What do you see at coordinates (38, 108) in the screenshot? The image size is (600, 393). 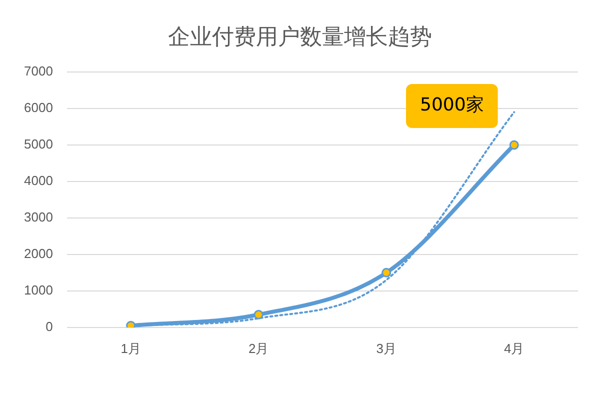 I see `y-tick-label: 6000` at bounding box center [38, 108].